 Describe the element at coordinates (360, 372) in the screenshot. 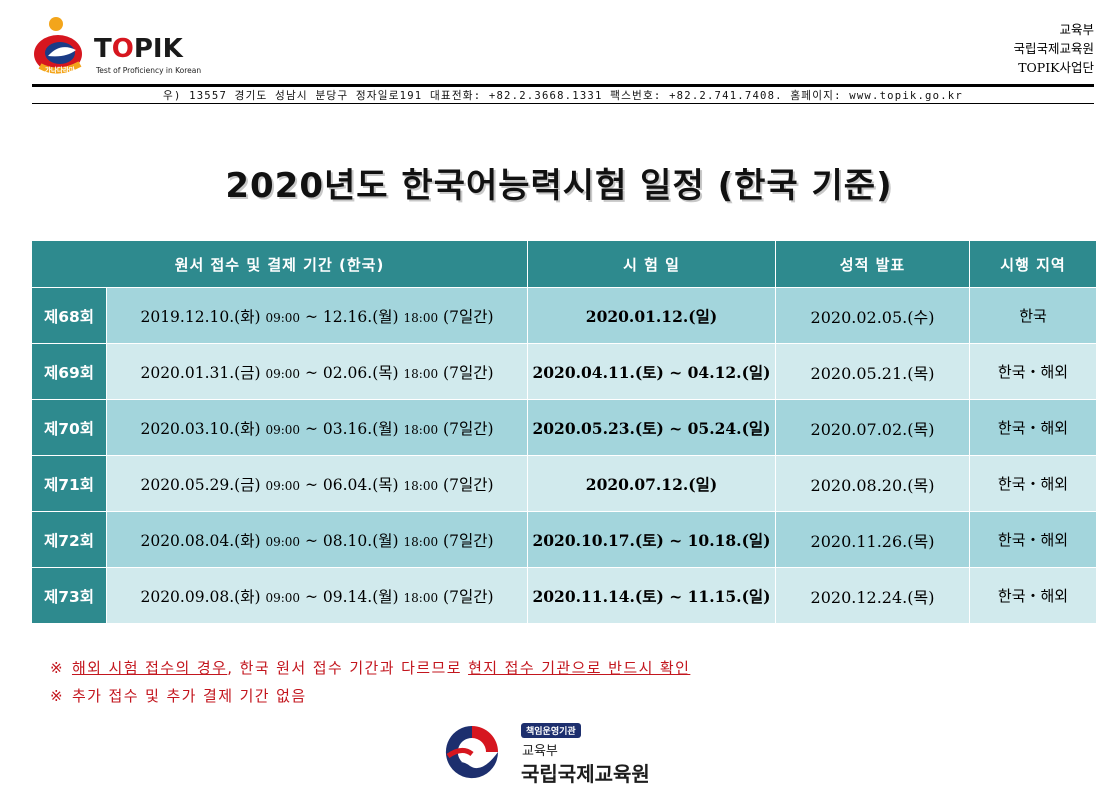

I see `apply-end: 02.06.(목)` at that location.